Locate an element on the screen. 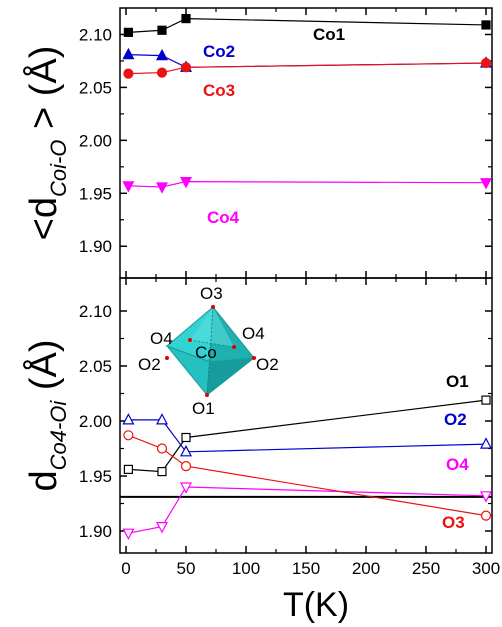  octa-face-right-lower is located at coordinates (231, 377).